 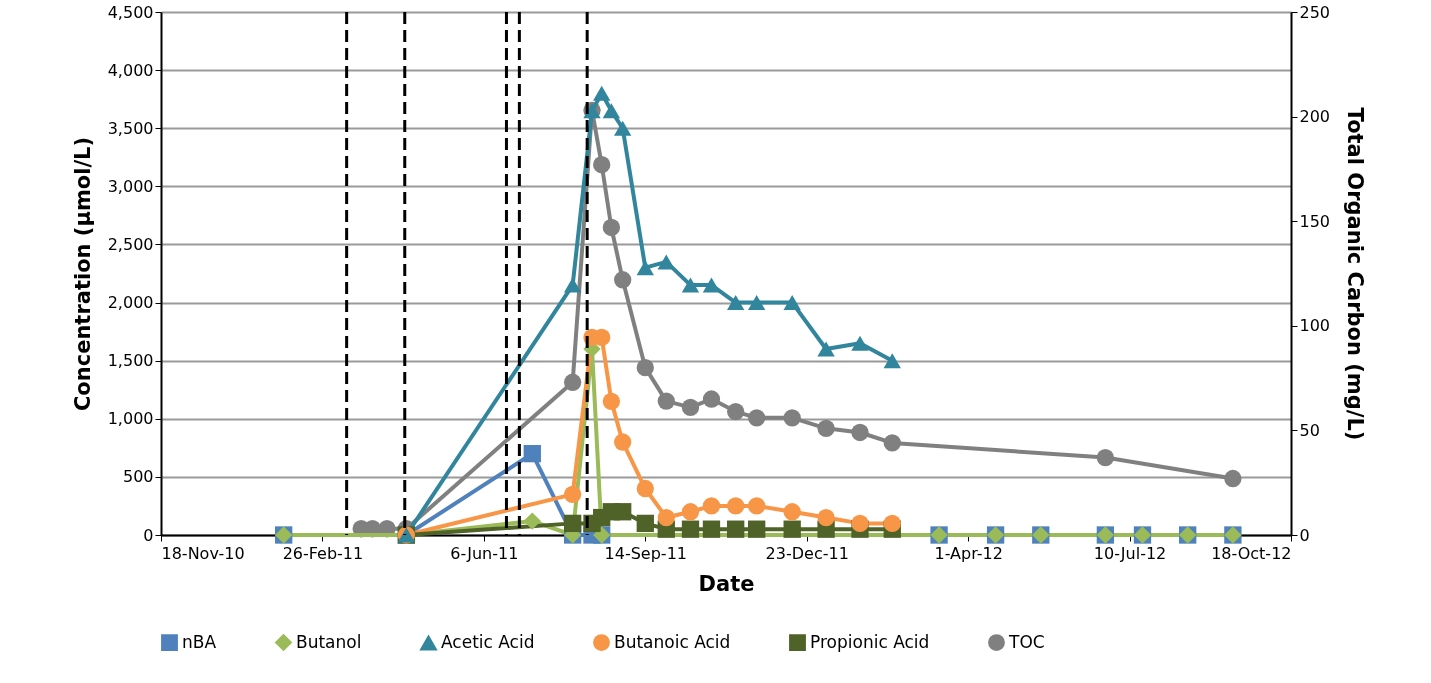 I want to click on x-tick-label: 18-Oct-12, so click(x=1251, y=553).